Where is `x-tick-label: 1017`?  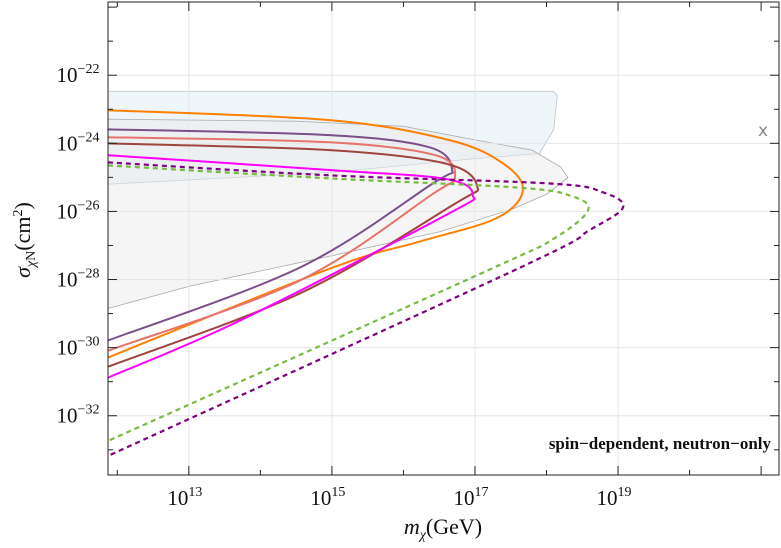 x-tick-label: 1017 is located at coordinates (470, 497).